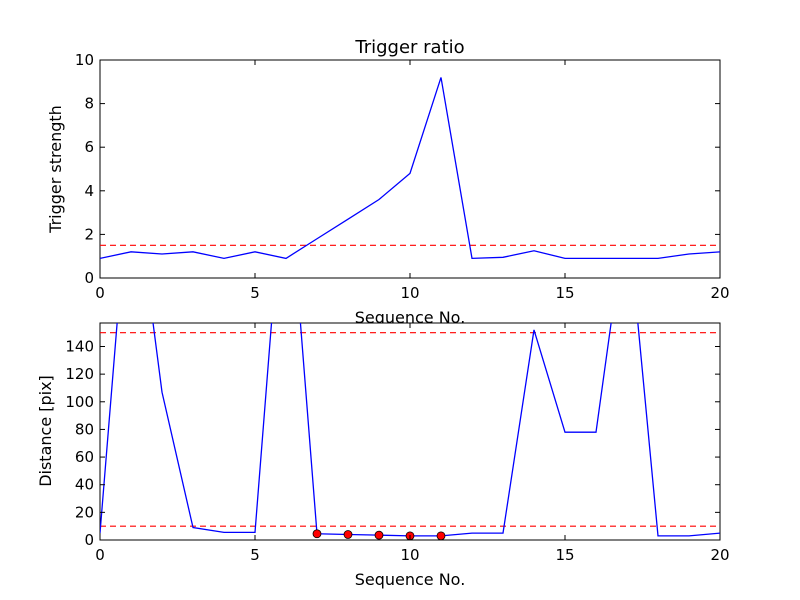  What do you see at coordinates (89, 191) in the screenshot?
I see `y-tick-label: 4` at bounding box center [89, 191].